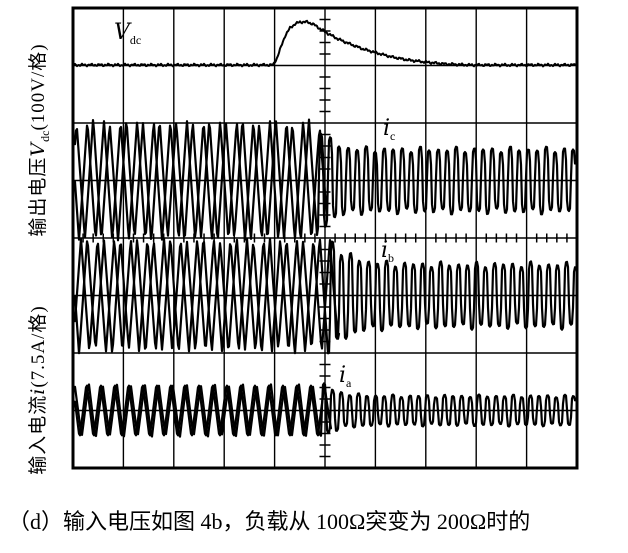 Image resolution: width=628 pixels, height=553 pixels. I want to click on y-axis-label-output-voltage: 输出电压Vdc(100V/格), so click(38, 139).